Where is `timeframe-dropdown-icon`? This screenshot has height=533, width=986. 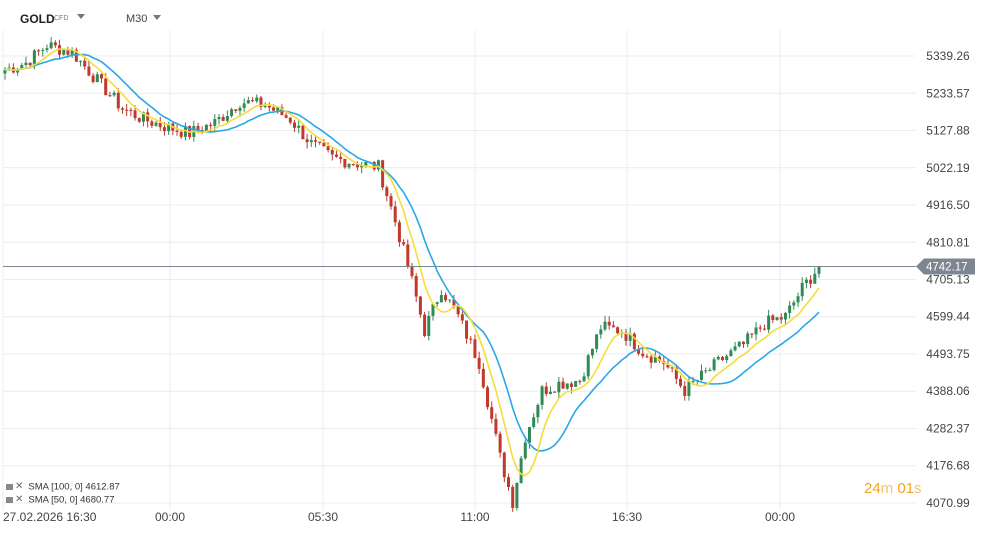 timeframe-dropdown-icon is located at coordinates (157, 17).